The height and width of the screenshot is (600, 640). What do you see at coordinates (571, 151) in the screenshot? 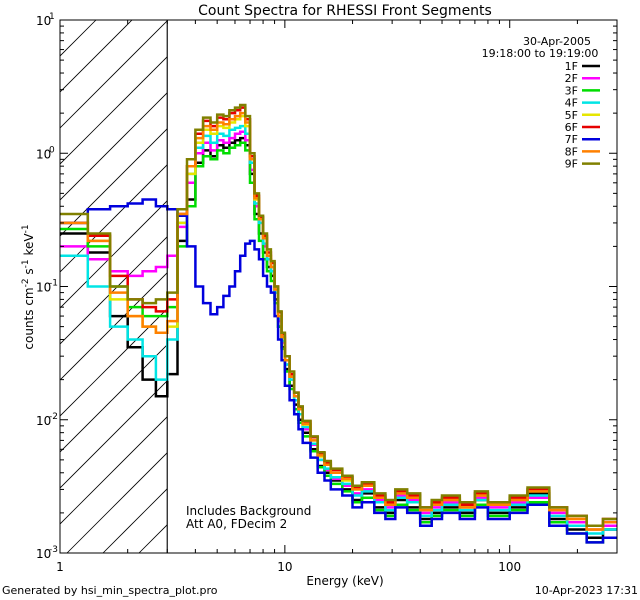
I see `legend-label-8F: 8F` at bounding box center [571, 151].